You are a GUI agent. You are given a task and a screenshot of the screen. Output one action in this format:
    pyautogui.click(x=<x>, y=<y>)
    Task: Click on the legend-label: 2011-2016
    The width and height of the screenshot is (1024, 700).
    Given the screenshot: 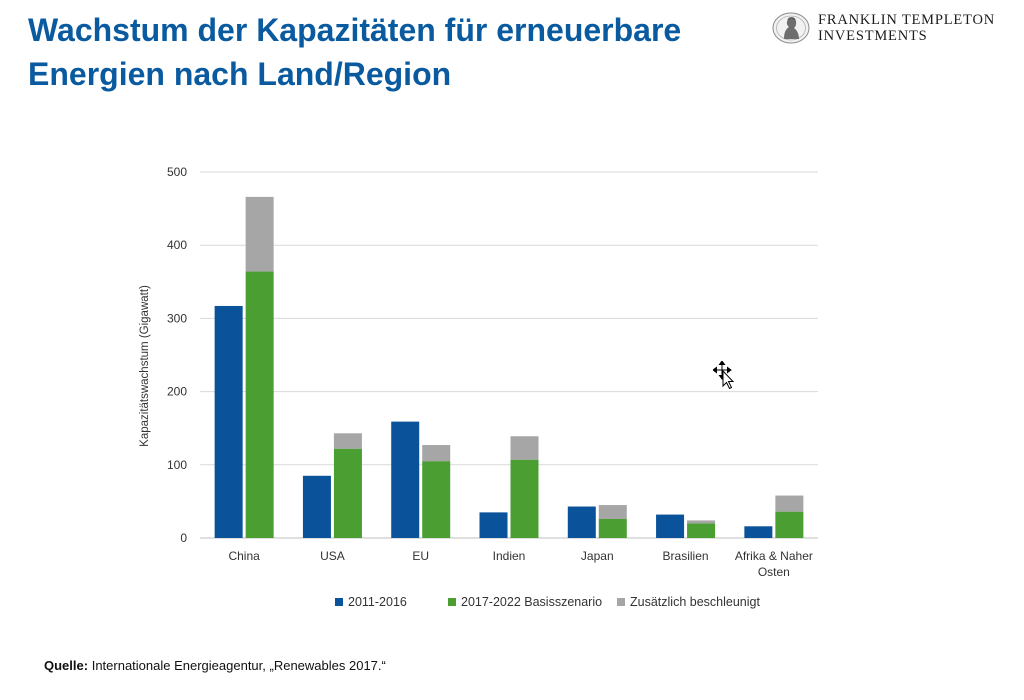 What is the action you would take?
    pyautogui.click(x=377, y=602)
    